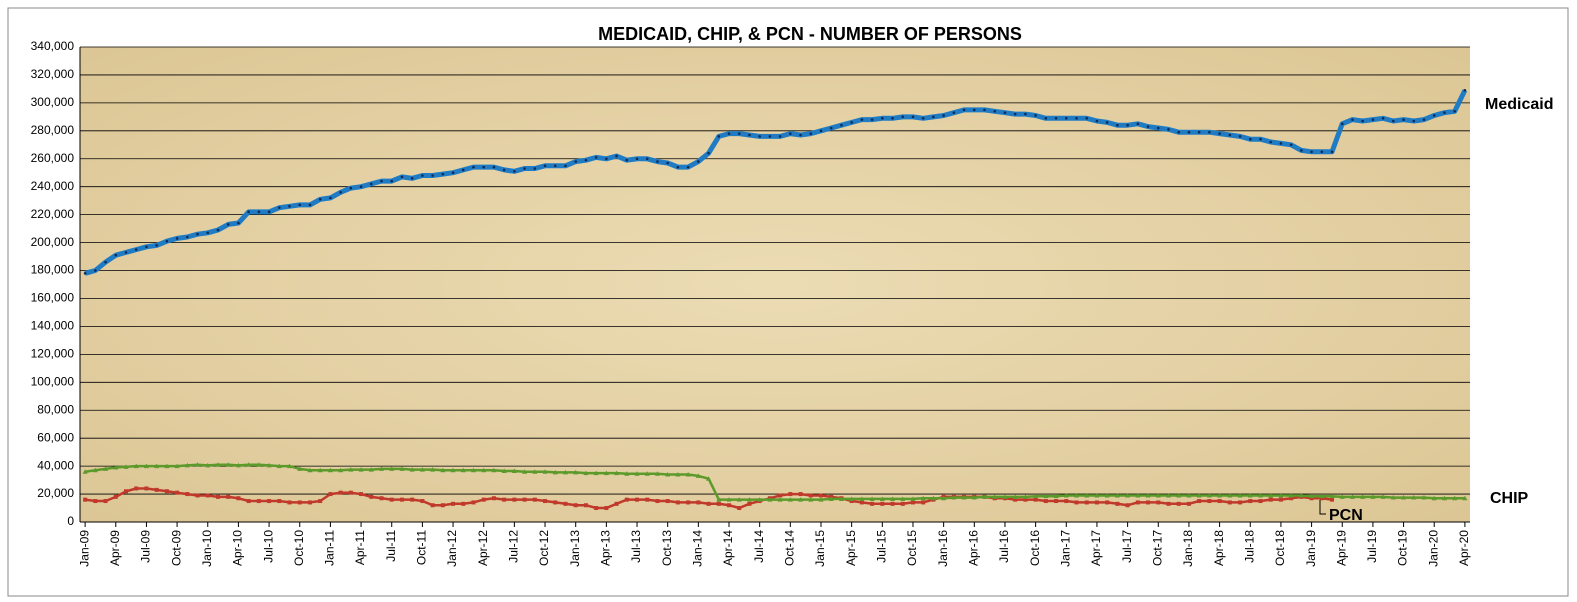 The height and width of the screenshot is (602, 1577). What do you see at coordinates (207, 548) in the screenshot?
I see `x-tick-label: Jan-10` at bounding box center [207, 548].